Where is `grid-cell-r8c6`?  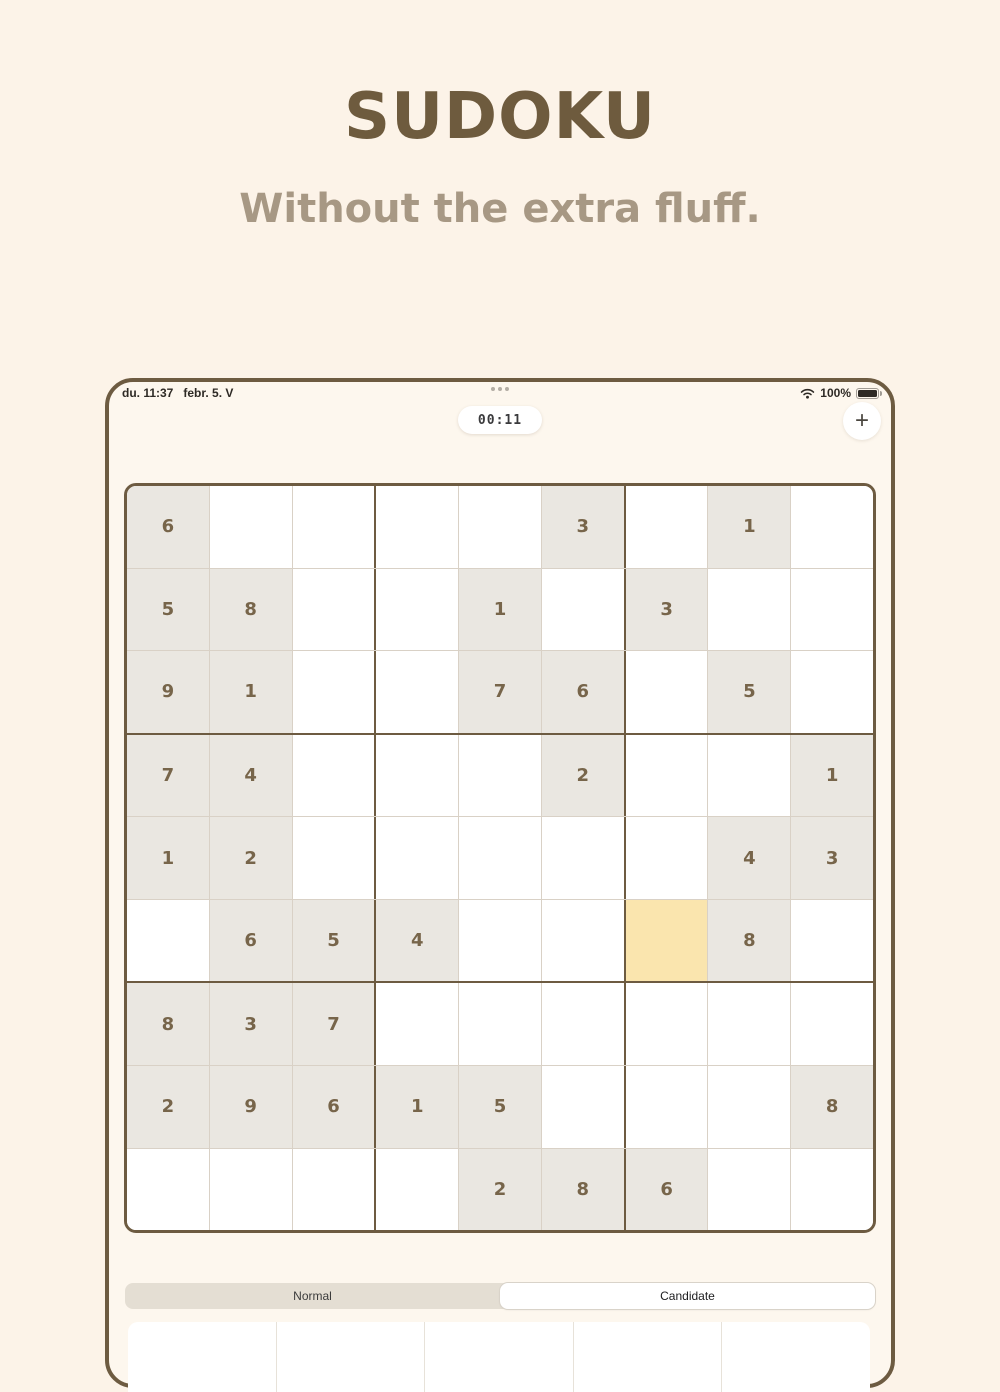
grid-cell-r8c6 is located at coordinates (582, 1106).